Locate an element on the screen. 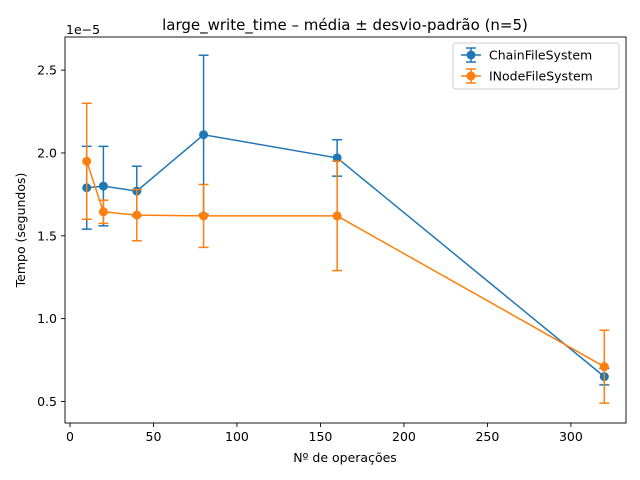  x-tick-label: 50 is located at coordinates (154, 436).